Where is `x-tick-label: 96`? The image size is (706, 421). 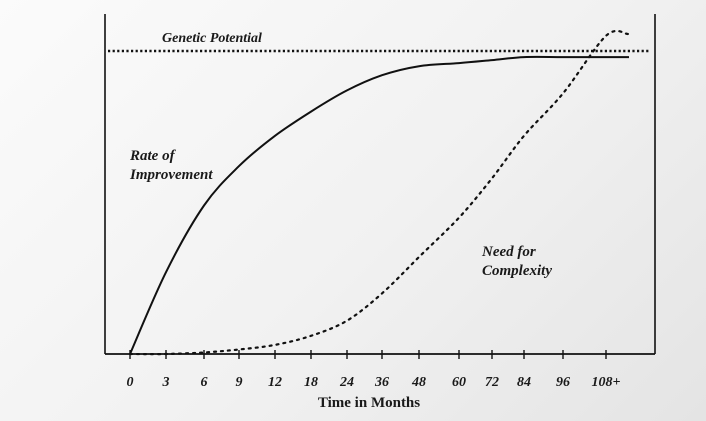 x-tick-label: 96 is located at coordinates (563, 382).